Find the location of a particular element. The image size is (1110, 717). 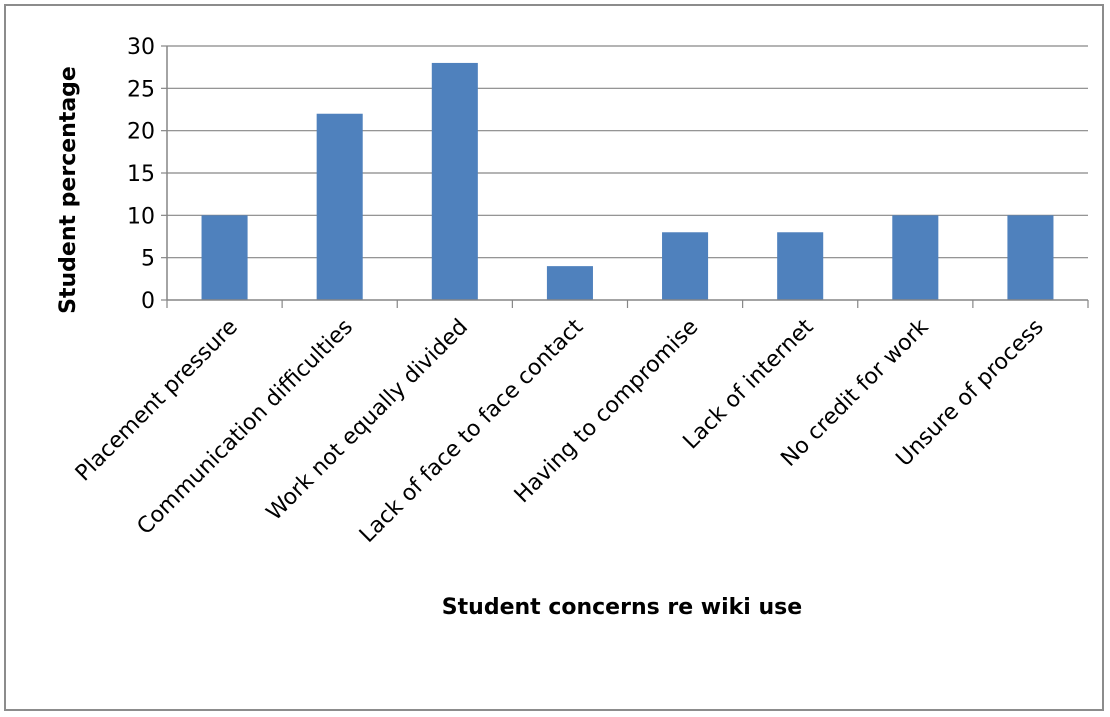

bar-communication-difficulties is located at coordinates (339, 206).